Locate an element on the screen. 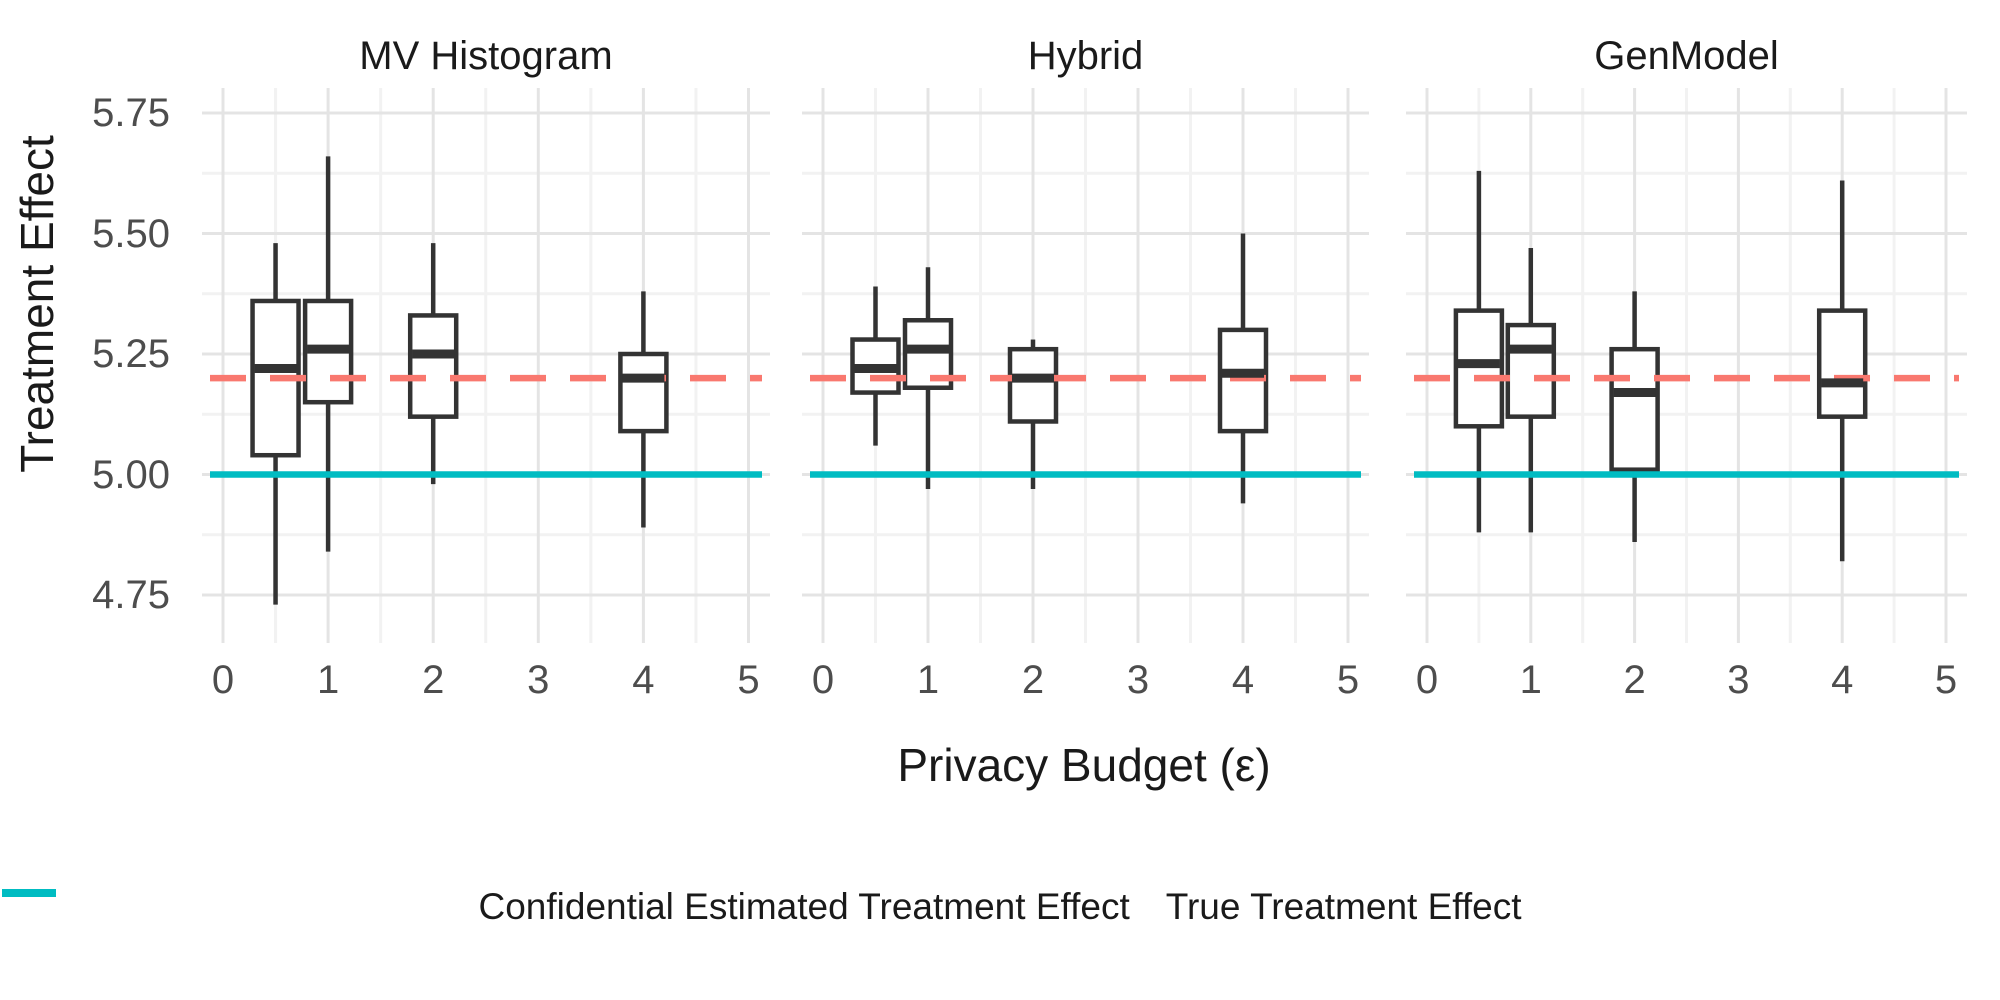 Image resolution: width=2000 pixels, height=1000 pixels. legend-label-true: True Treatment Effect is located at coordinates (1343, 906).